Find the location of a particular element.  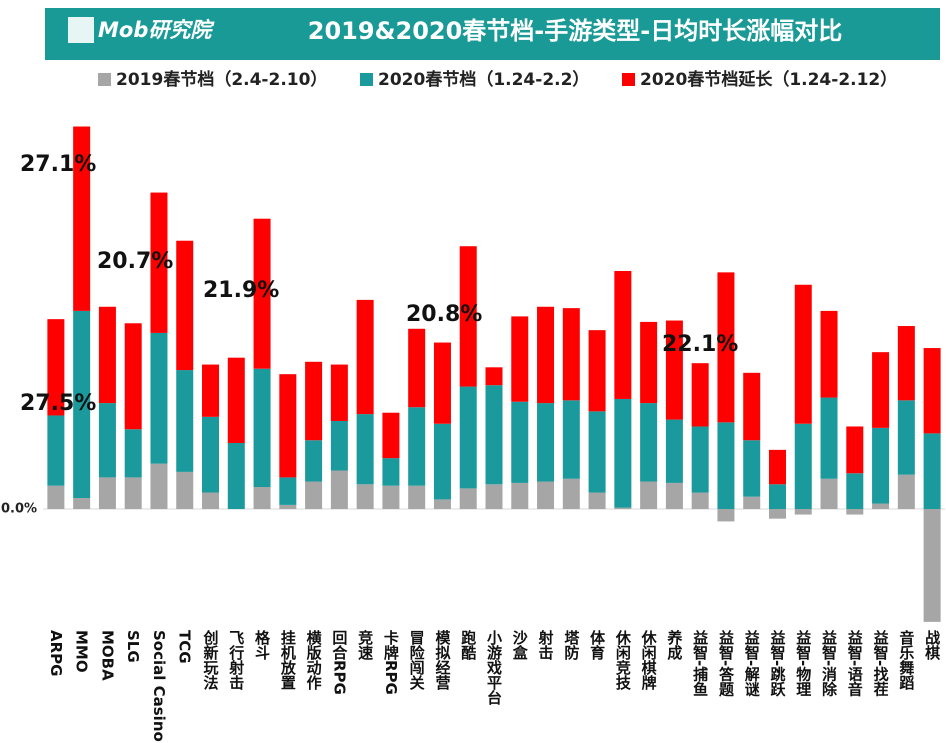

x-tick-label: 体育 is located at coordinates (597, 645).